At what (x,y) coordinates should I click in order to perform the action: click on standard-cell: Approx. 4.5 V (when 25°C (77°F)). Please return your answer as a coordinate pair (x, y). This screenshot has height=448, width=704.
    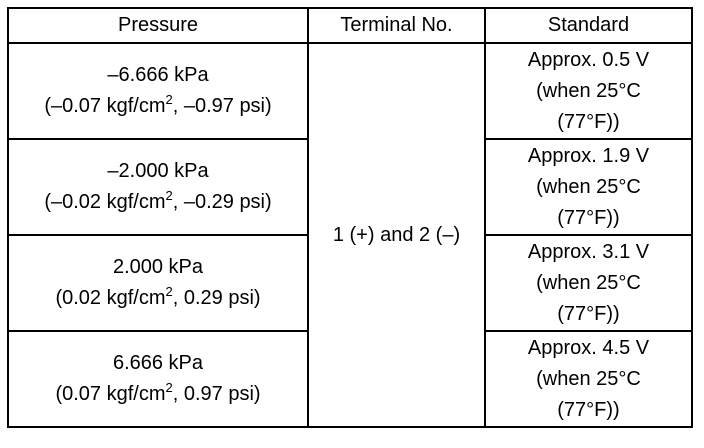
    Looking at the image, I should click on (588, 379).